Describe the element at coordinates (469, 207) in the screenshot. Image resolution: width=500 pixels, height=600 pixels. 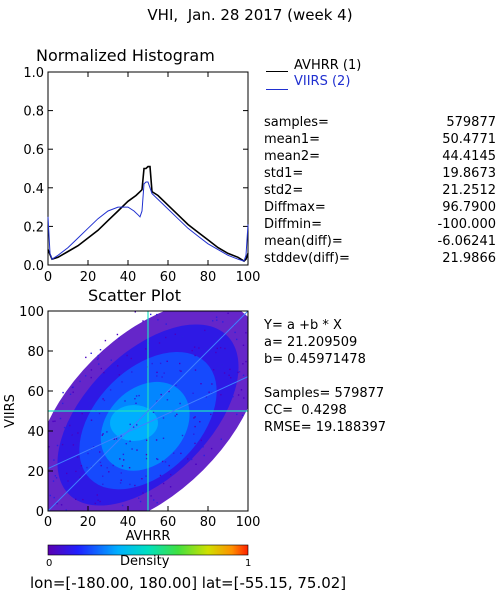
I see `stat-value: 96.7900` at that location.